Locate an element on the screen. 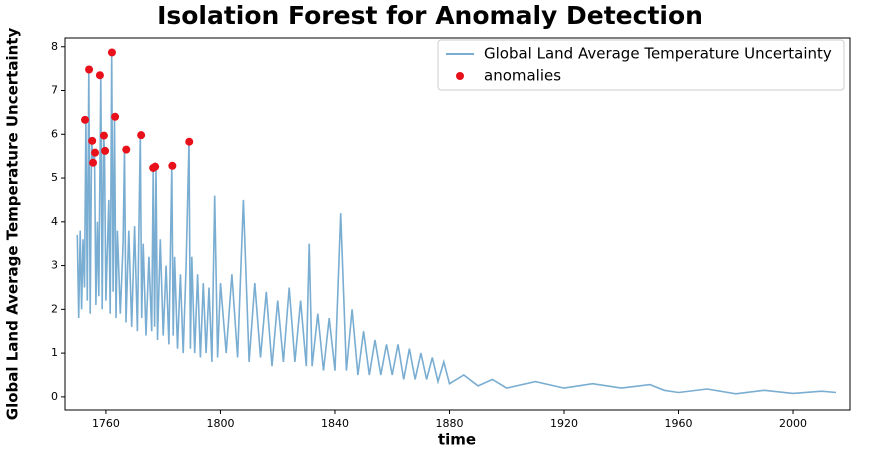  legend-box is located at coordinates (641, 65).